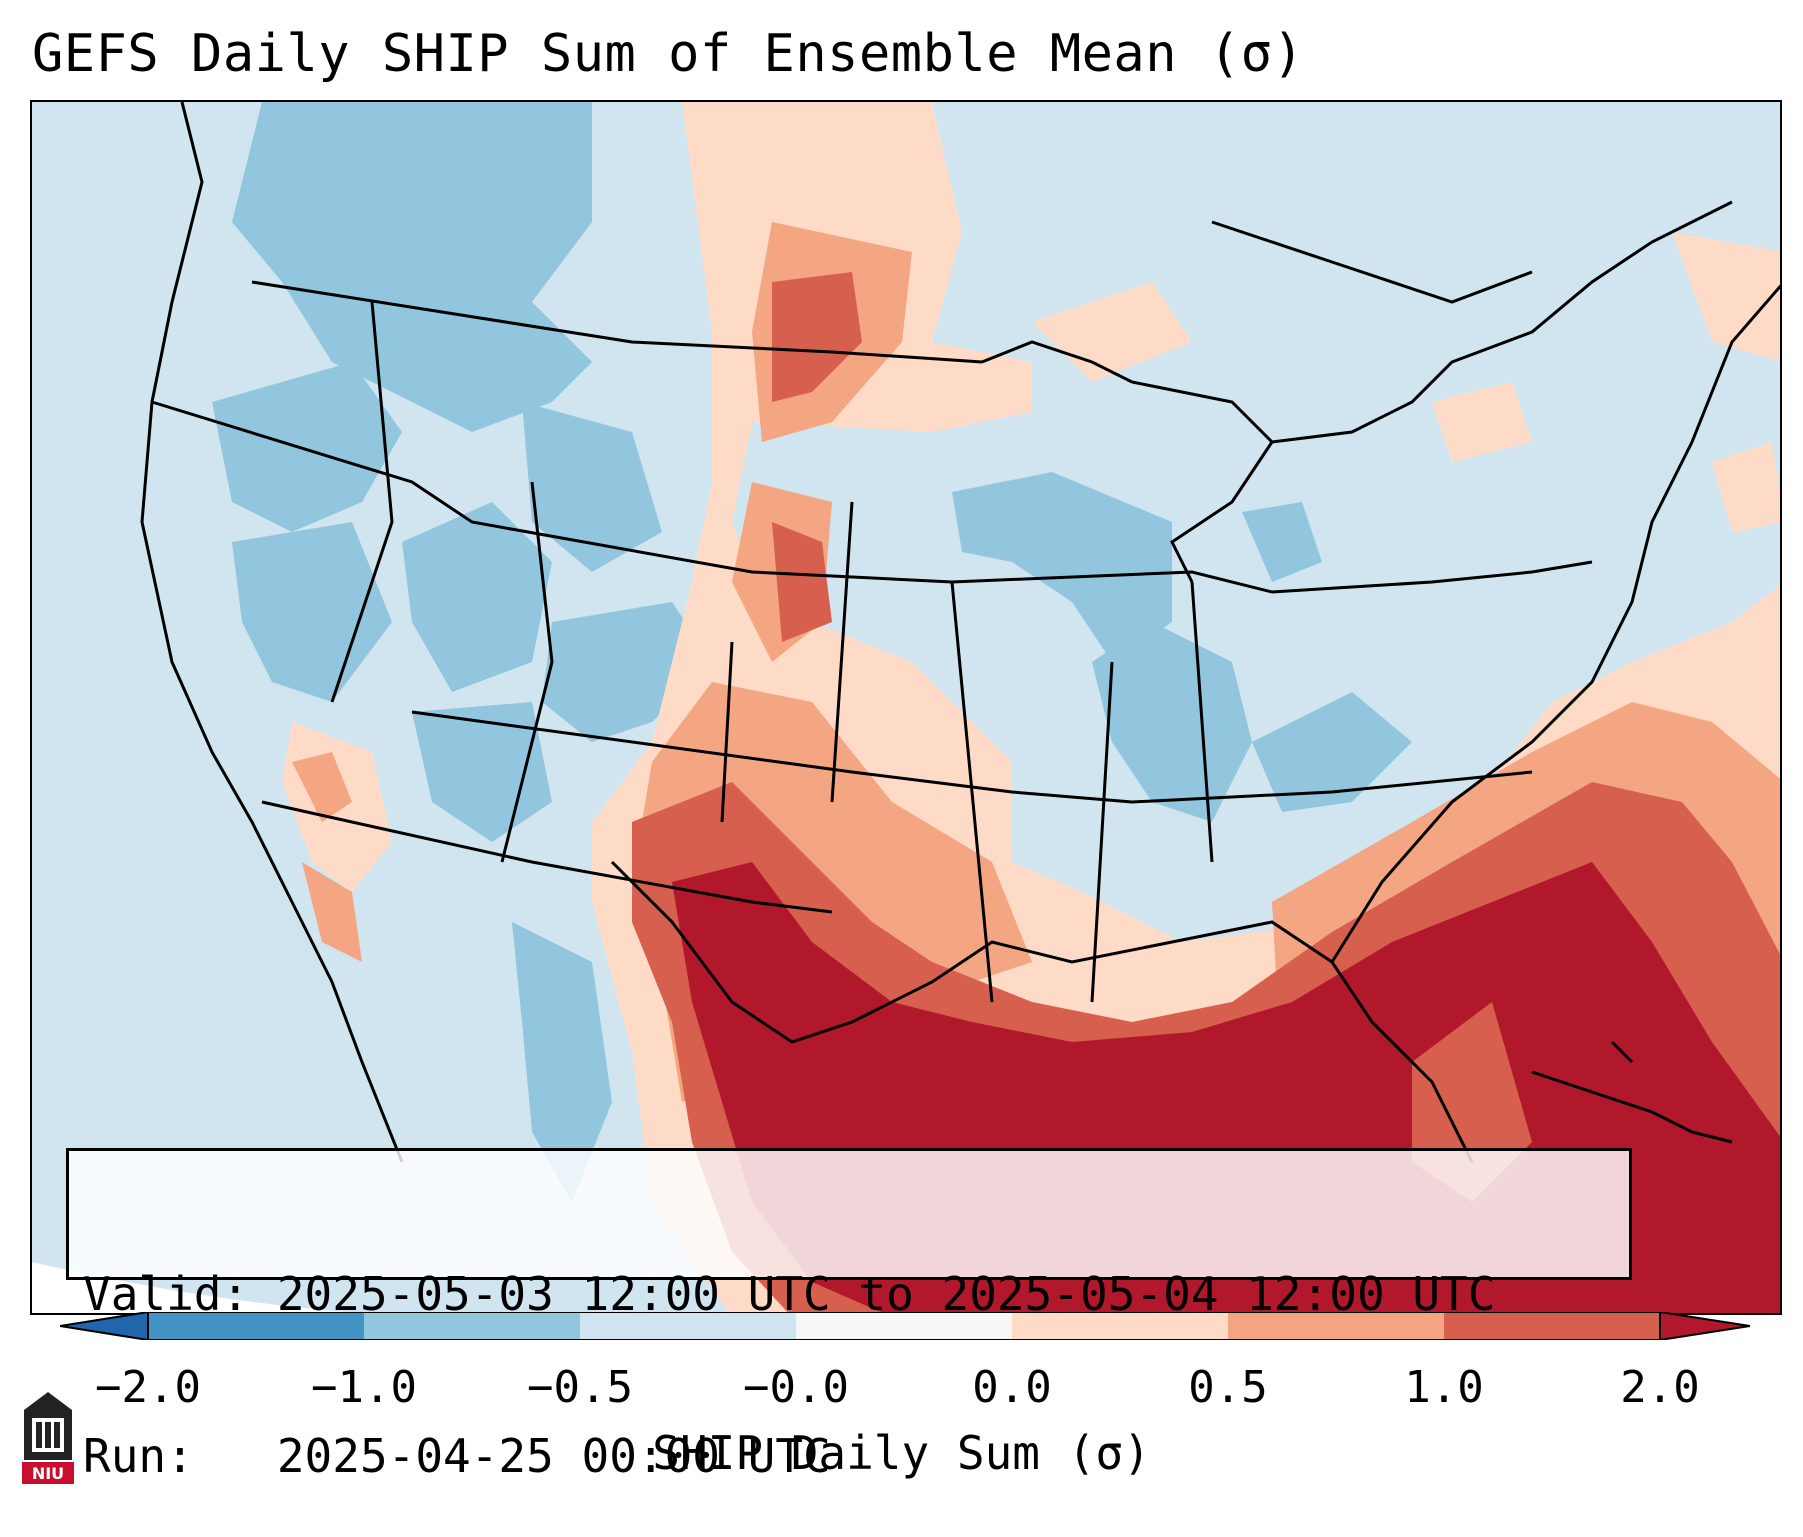 The image size is (1803, 1537). Describe the element at coordinates (1012, 1387) in the screenshot. I see `colorbar-tick-label: 0.0` at that location.